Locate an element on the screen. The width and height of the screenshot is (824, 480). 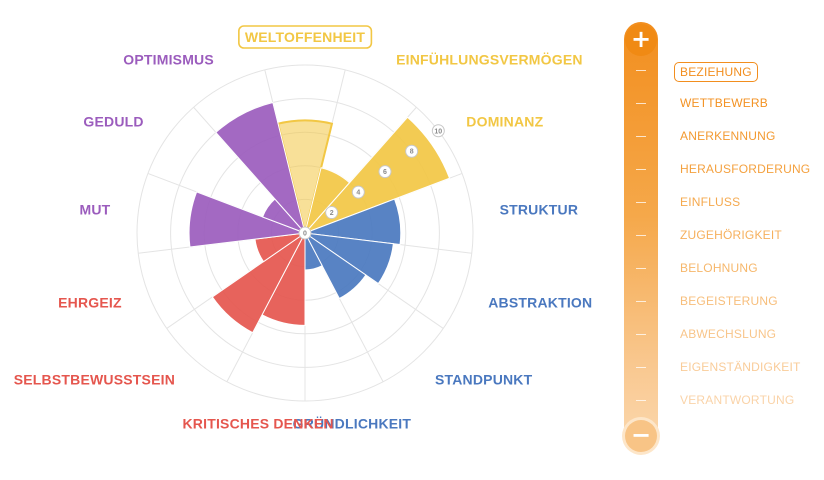
bar-struktur is located at coordinates (353, 222).